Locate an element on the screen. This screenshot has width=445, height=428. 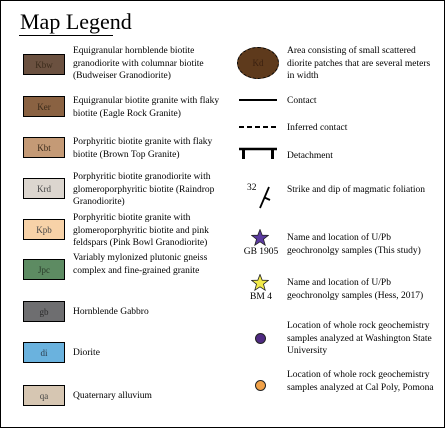
unit-code-kbw: Kbw is located at coordinates (44, 64).